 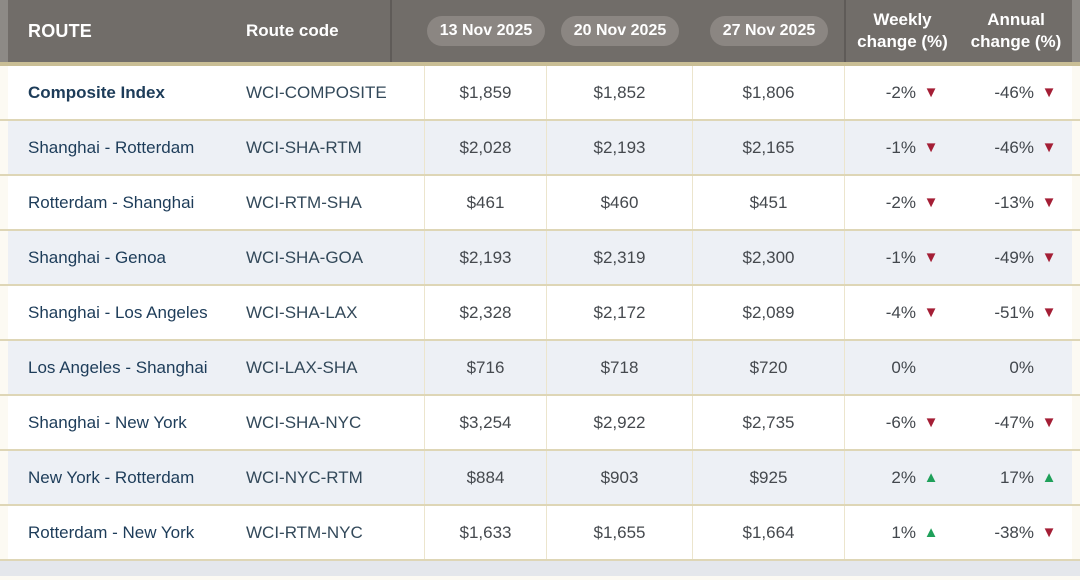 I want to click on price-value: $2,735, so click(x=768, y=422).